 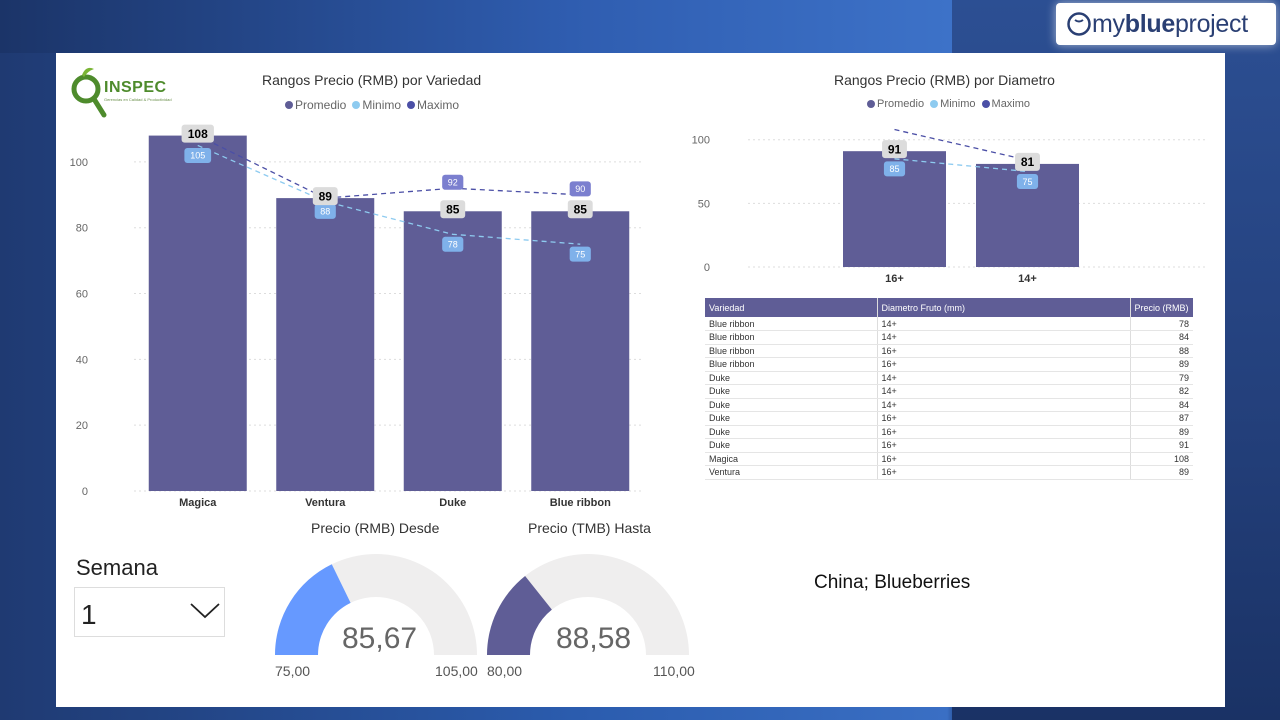 What do you see at coordinates (135, 87) in the screenshot?
I see `inspec-wordmark: INSPEC` at bounding box center [135, 87].